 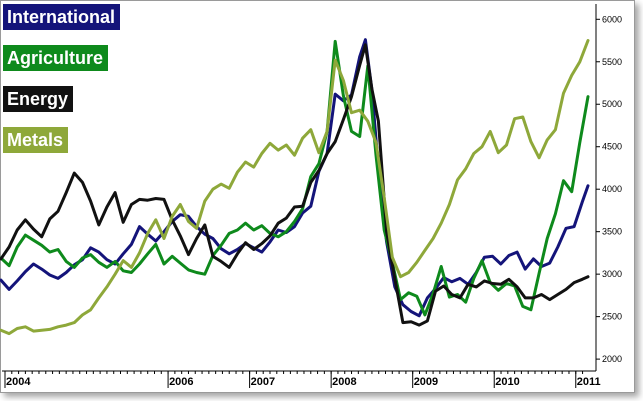 What do you see at coordinates (612, 104) in the screenshot?
I see `y-tick-label: 5000` at bounding box center [612, 104].